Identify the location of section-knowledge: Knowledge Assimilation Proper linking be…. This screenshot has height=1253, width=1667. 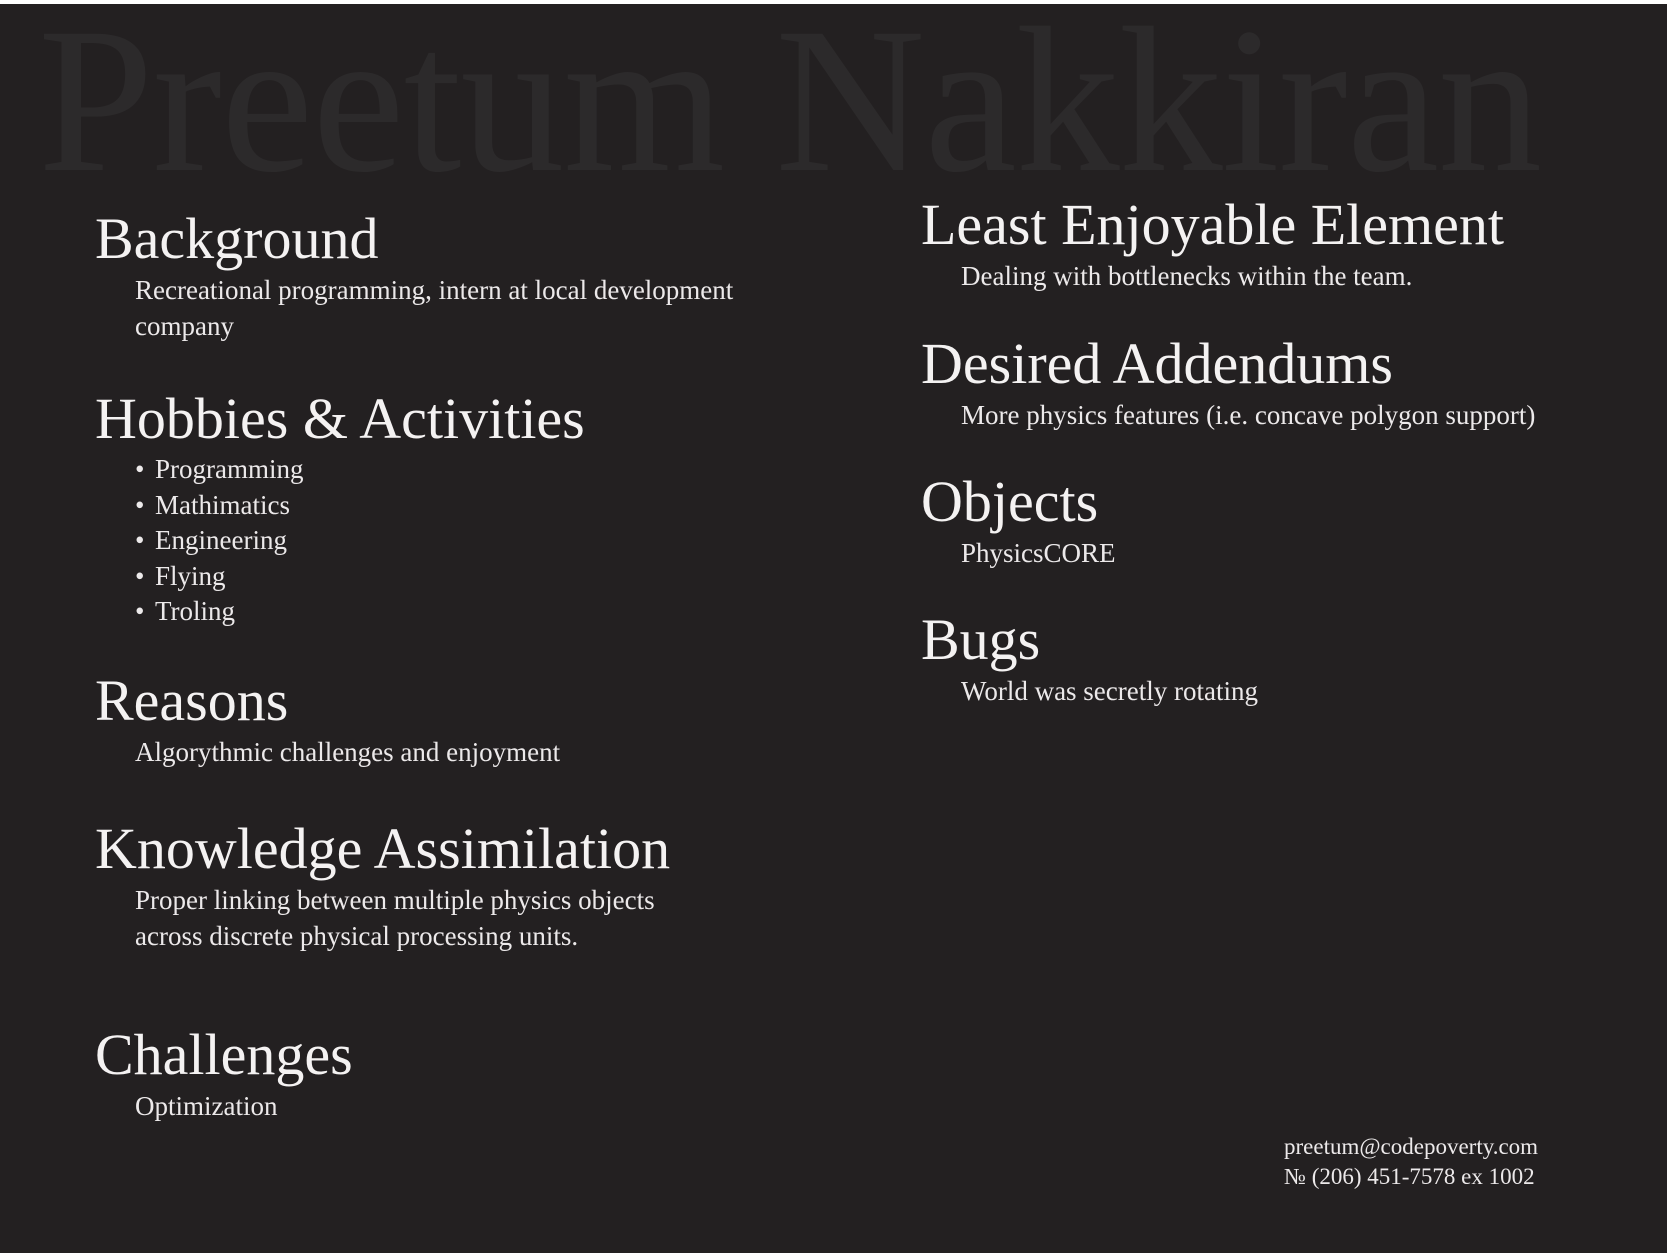
(382, 885).